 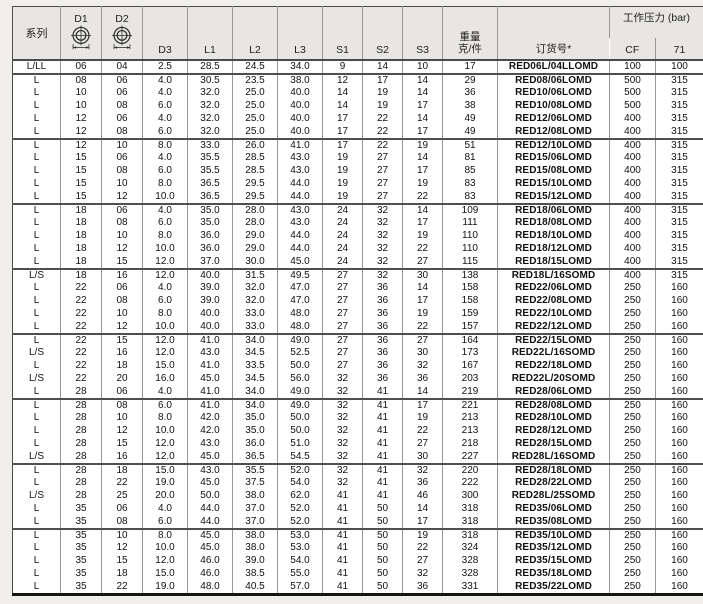 I want to click on cell-l3: 47.0, so click(x=300, y=301).